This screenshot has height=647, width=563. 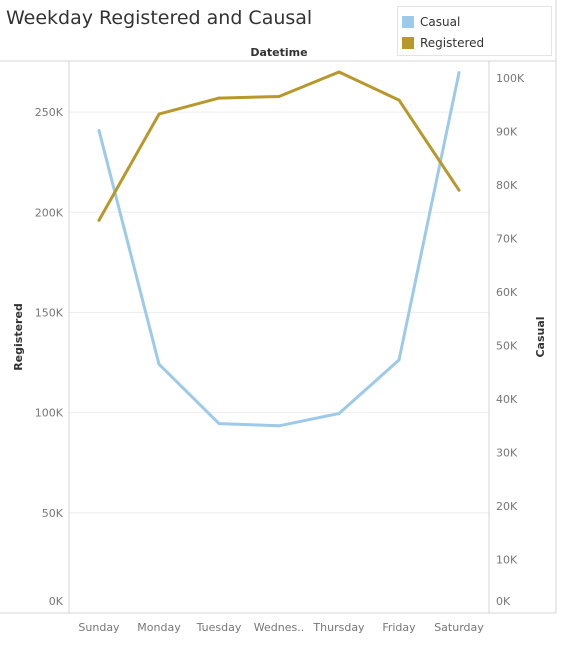 I want to click on left-tick-label: 100K, so click(x=49, y=413).